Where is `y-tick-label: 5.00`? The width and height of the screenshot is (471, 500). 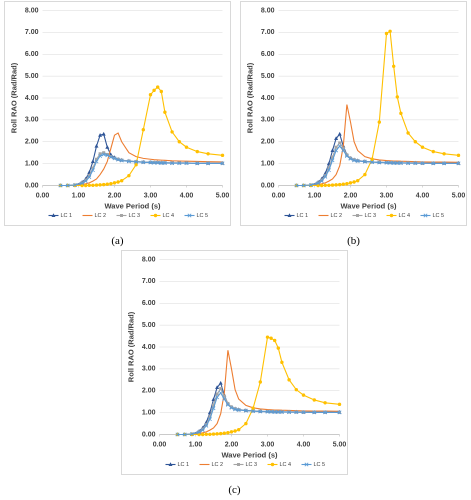 y-tick-label: 5.00 is located at coordinates (268, 76).